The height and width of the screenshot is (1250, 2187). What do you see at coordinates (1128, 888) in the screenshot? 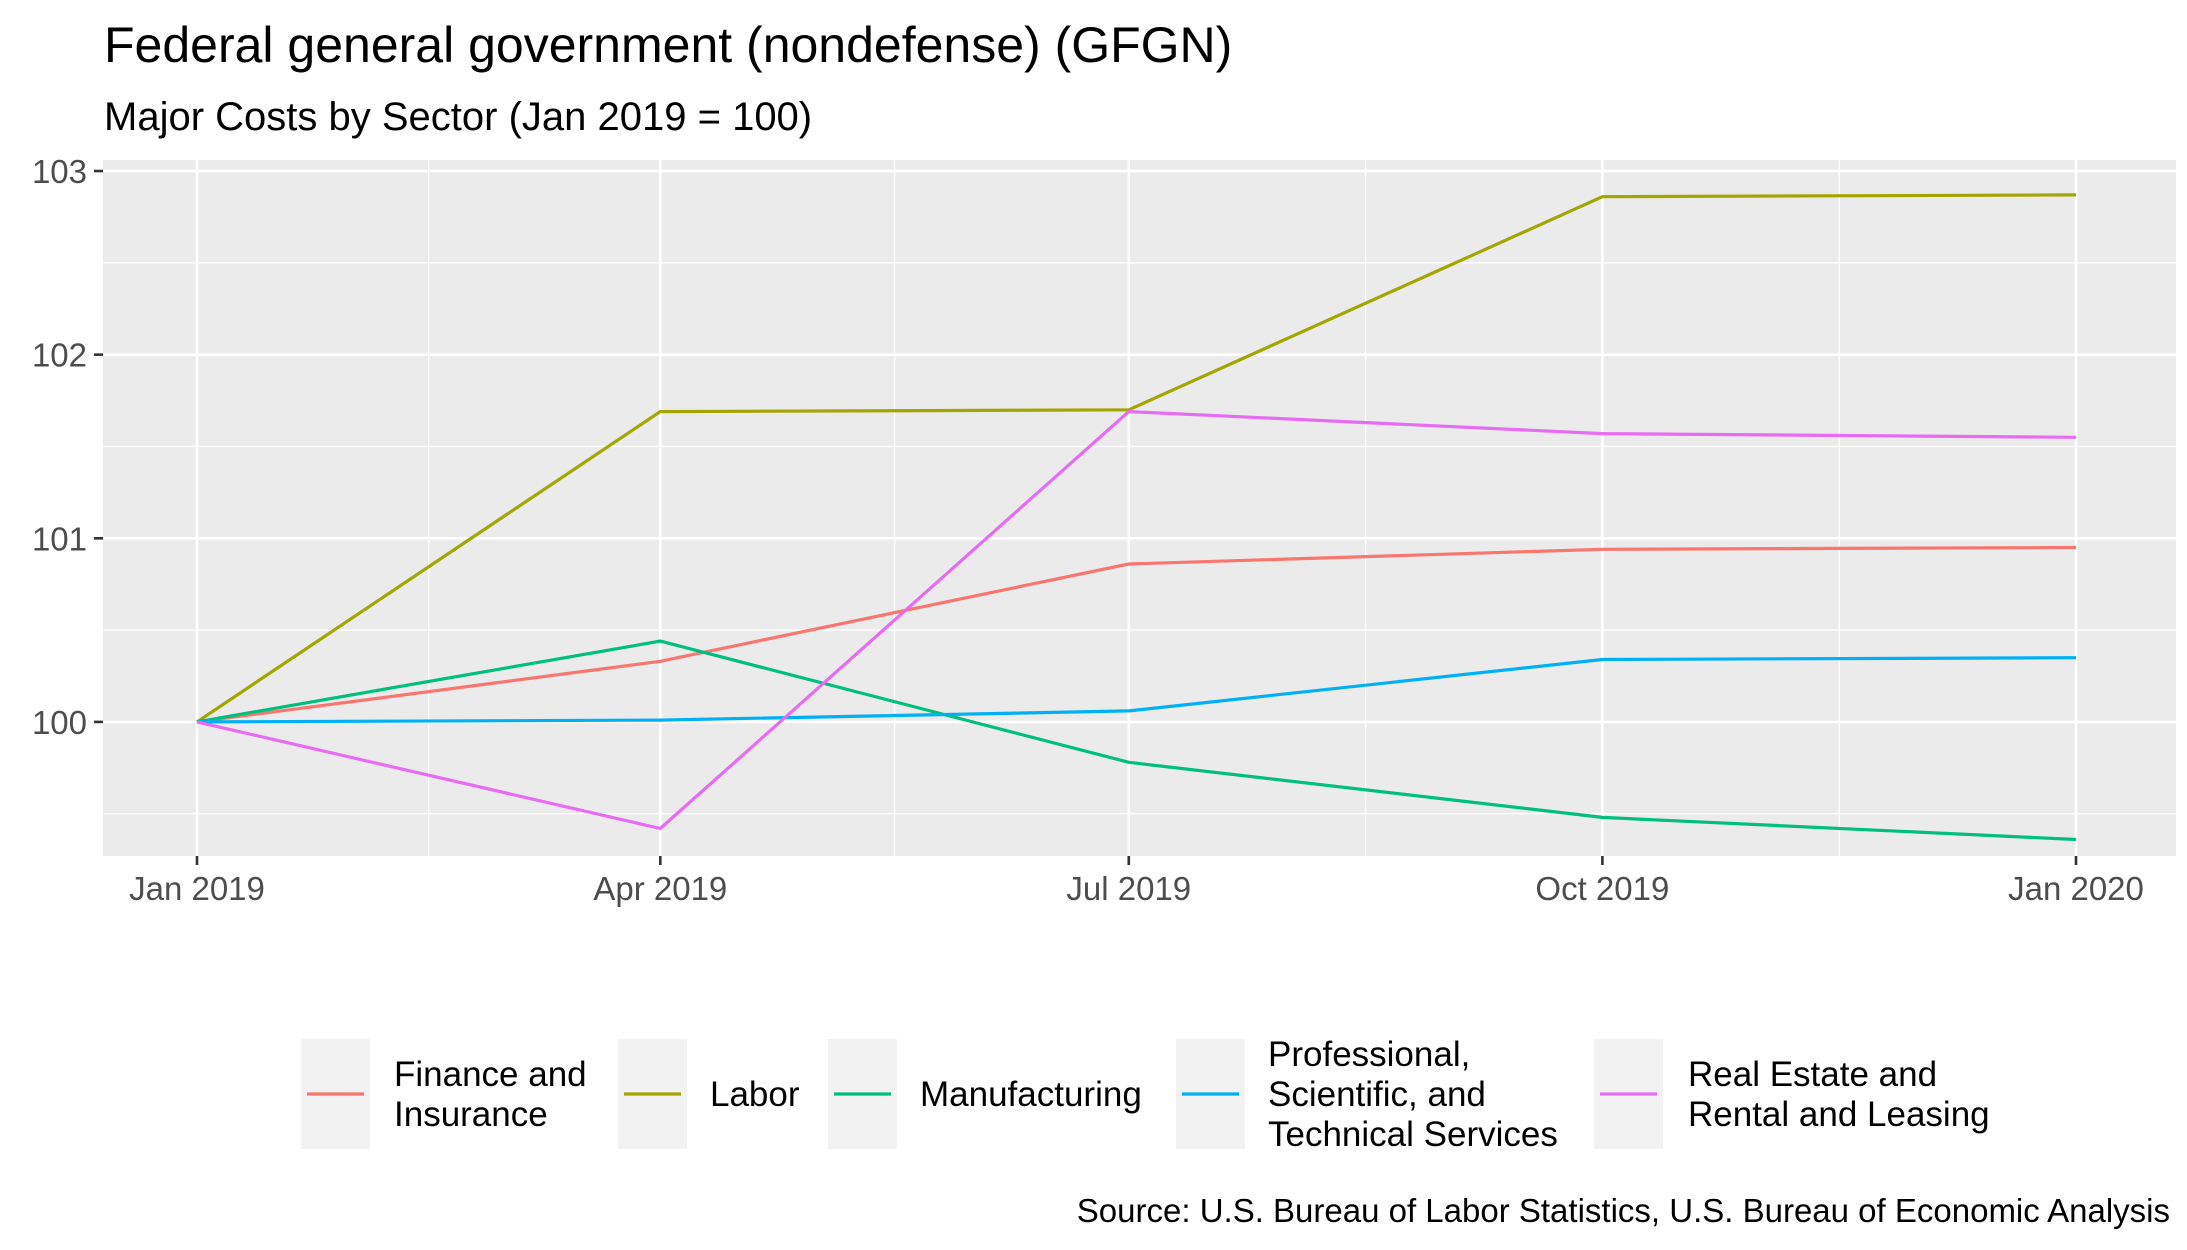
I see `x-tick-label: Jul 2019` at bounding box center [1128, 888].